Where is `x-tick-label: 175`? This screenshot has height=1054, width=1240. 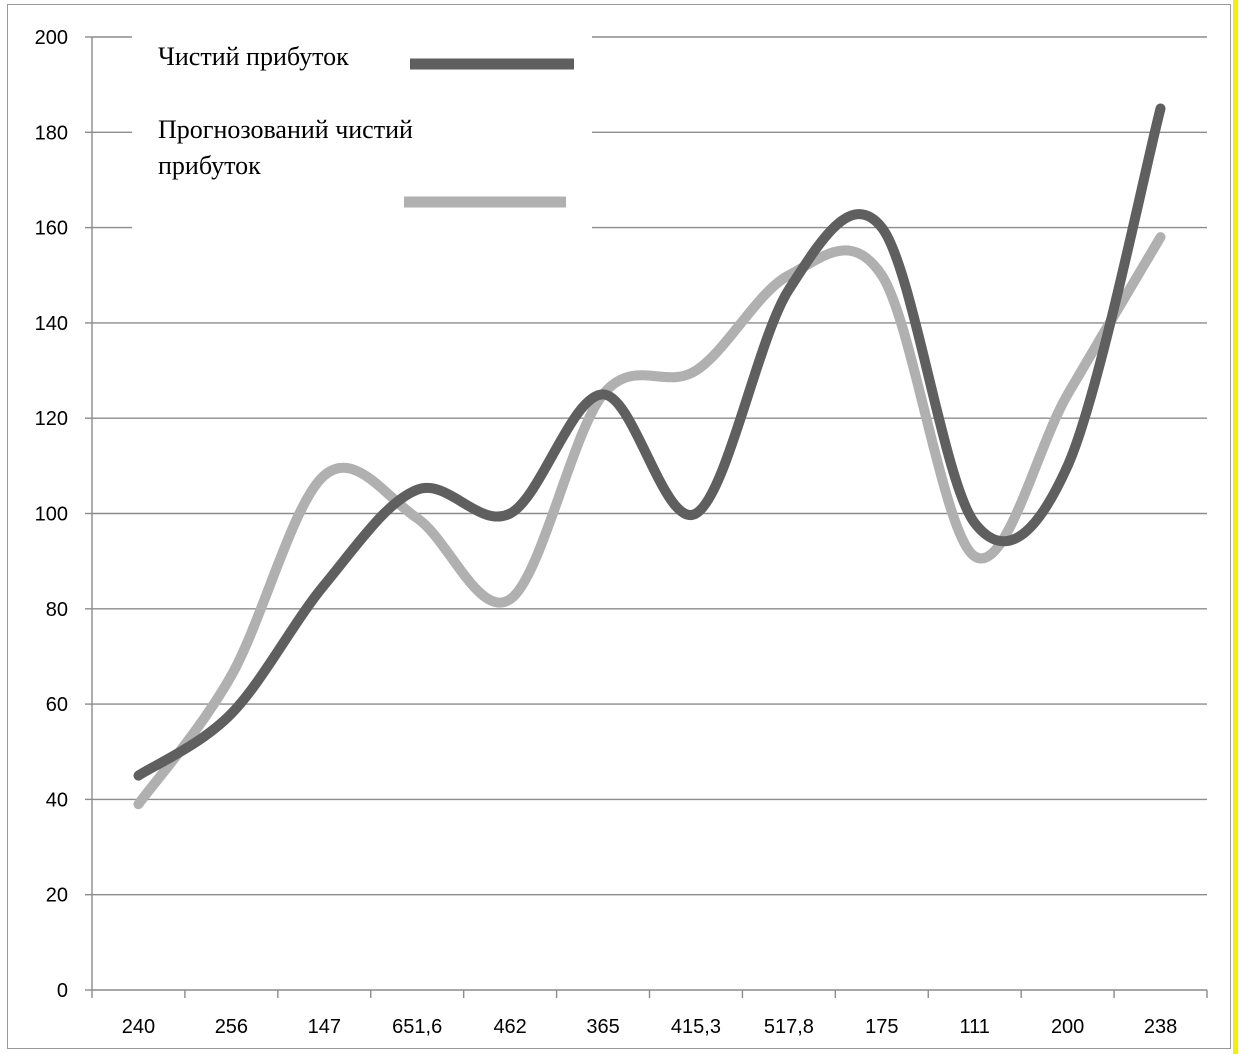 x-tick-label: 175 is located at coordinates (881, 1027).